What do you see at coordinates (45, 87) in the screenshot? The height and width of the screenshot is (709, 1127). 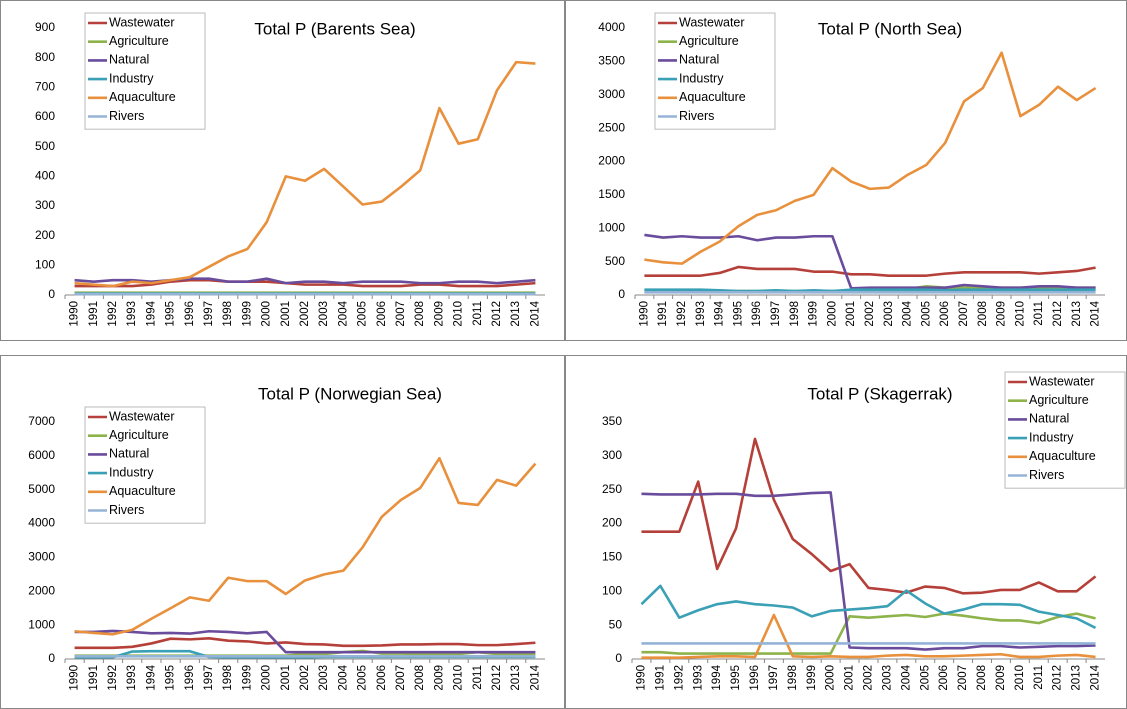 I see `y-tick-label: 700` at bounding box center [45, 87].